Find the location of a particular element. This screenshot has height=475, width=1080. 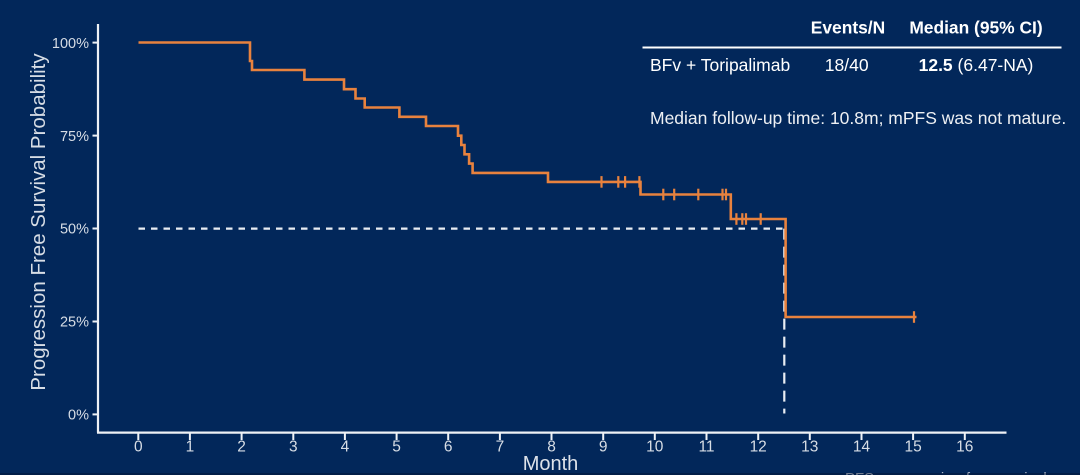

svg-text: 12.5 (6.47-NA) is located at coordinates (976, 65).